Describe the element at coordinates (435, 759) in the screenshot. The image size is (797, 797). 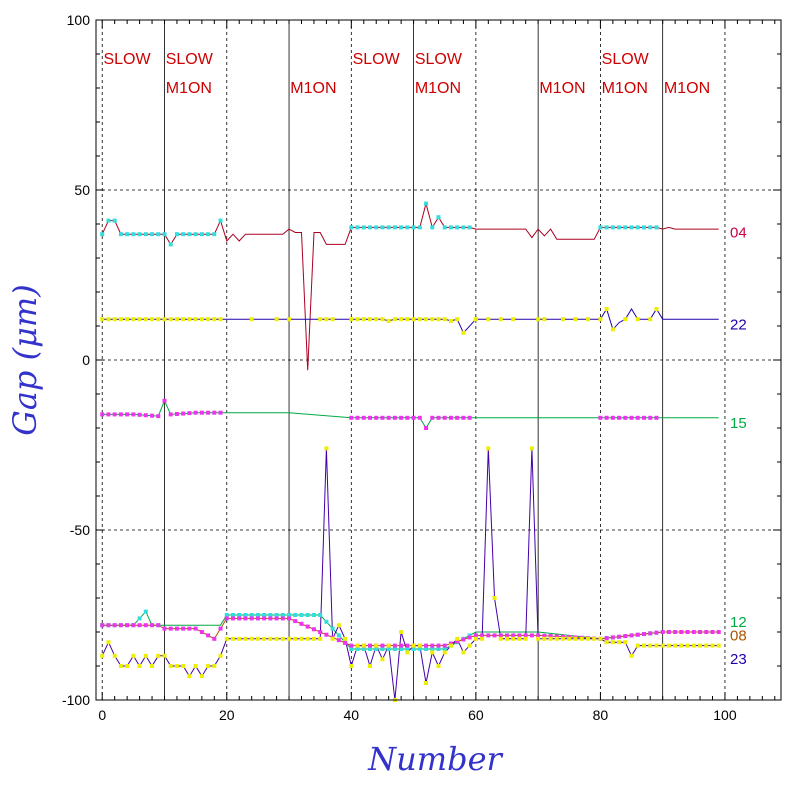
I see `x-axis-title: Number` at that location.